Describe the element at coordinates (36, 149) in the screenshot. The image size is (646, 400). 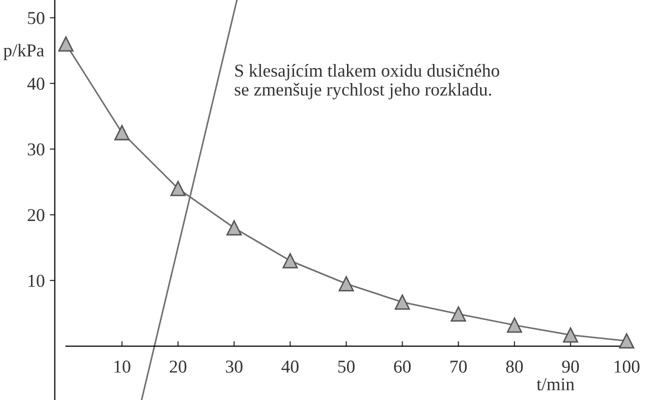
I see `y-tick-label: 30` at that location.